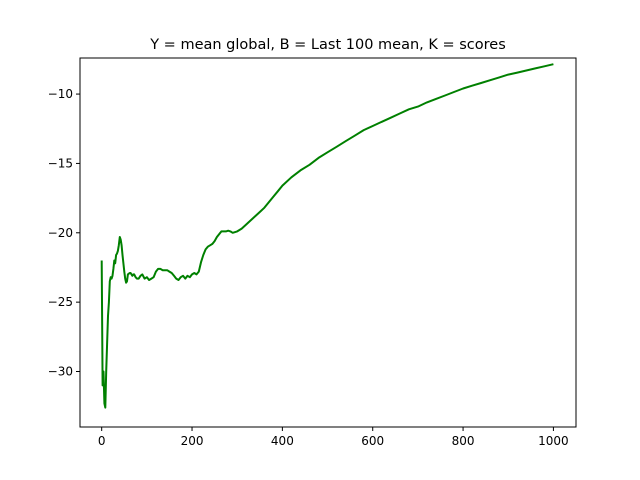 Image resolution: width=640 pixels, height=480 pixels. What do you see at coordinates (192, 441) in the screenshot?
I see `x-tick-label: 200` at bounding box center [192, 441].